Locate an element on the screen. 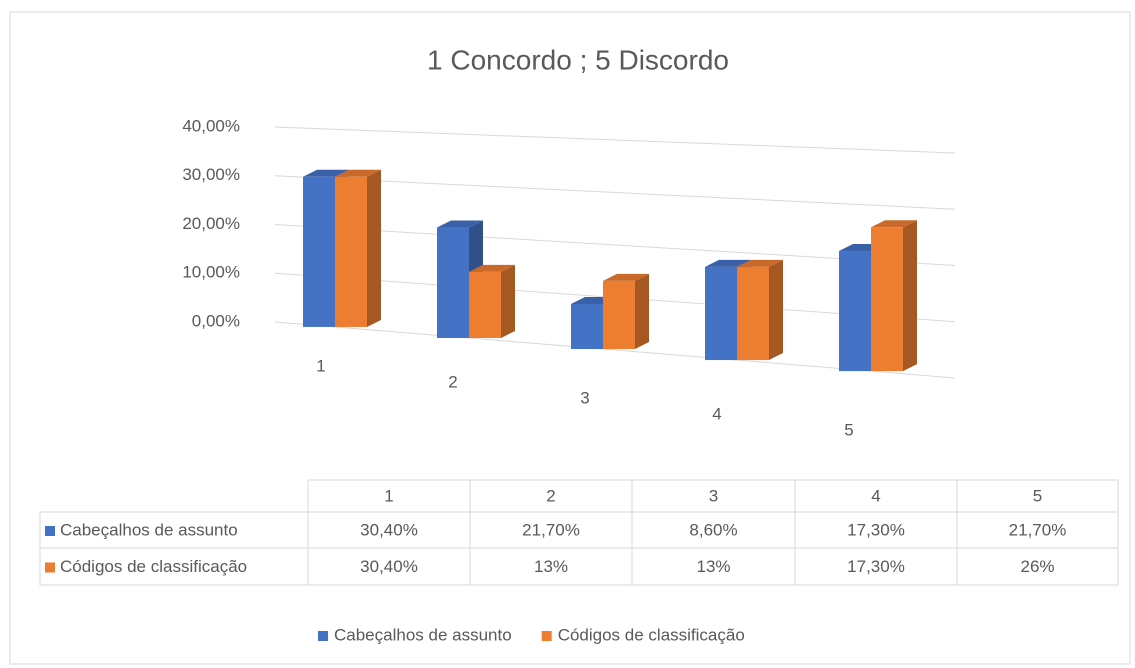 The width and height of the screenshot is (1135, 668). y-tick-label: 30,00% is located at coordinates (211, 174).